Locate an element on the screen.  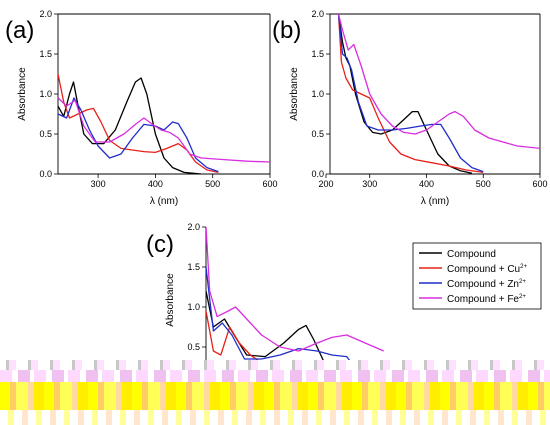
x-tick-label: 200 is located at coordinates (325, 184).